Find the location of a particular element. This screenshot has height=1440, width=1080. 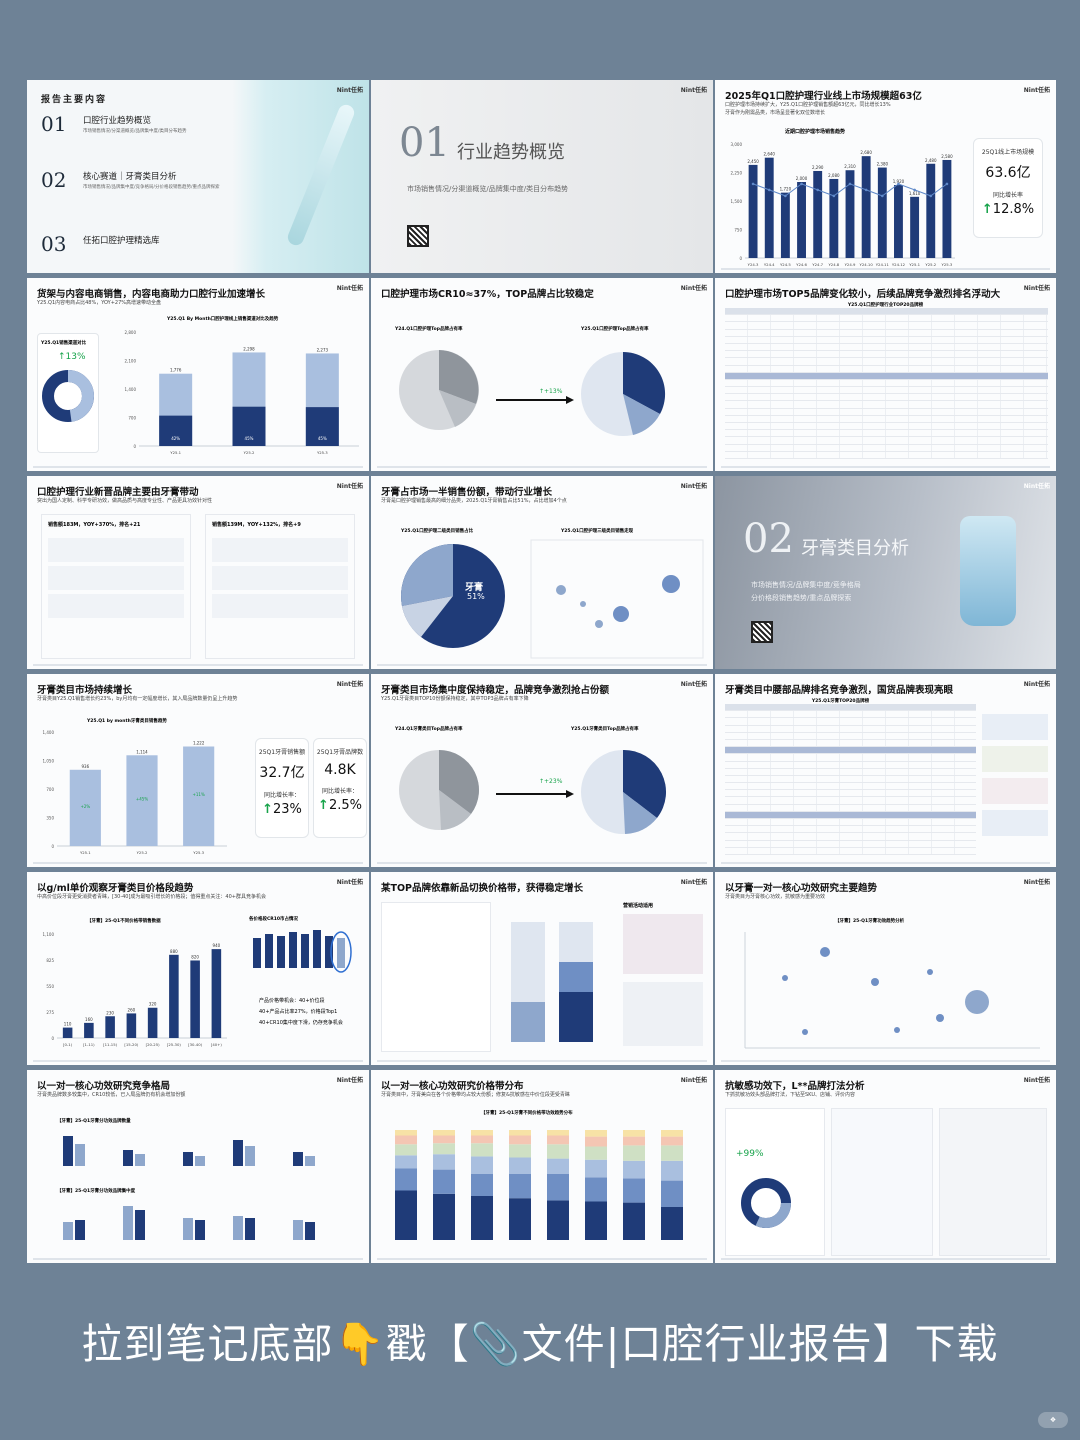

data-label: 1,114 is located at coordinates (142, 751).